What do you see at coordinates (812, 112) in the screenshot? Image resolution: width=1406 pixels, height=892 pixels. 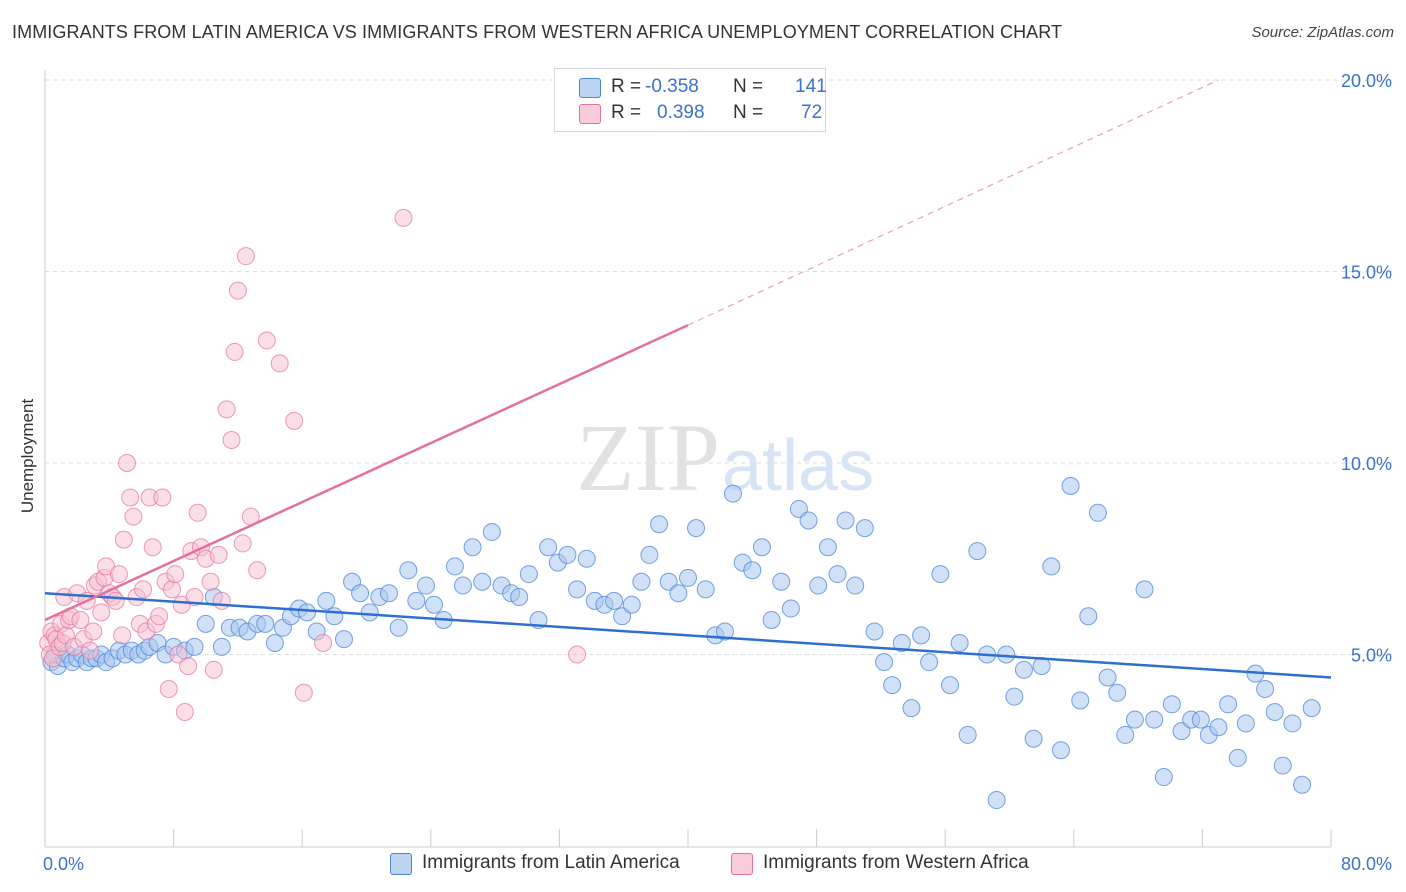 I see `legend-n-value: 72` at bounding box center [812, 112].